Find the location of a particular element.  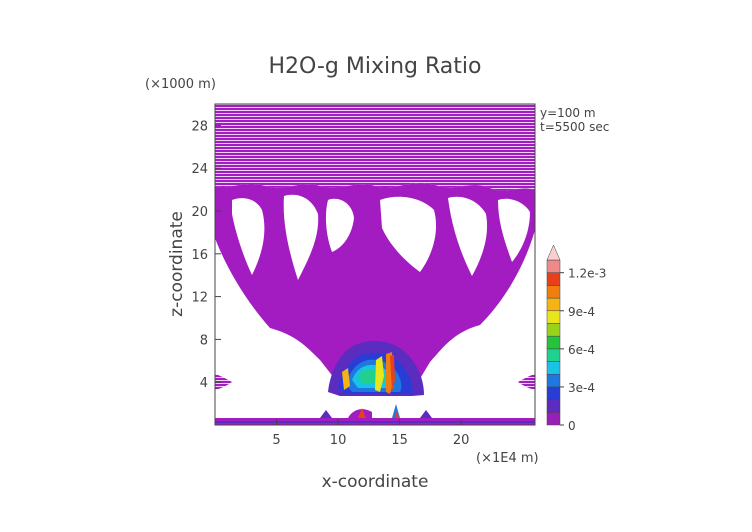

colorbar-tick-label: 3e-4 is located at coordinates (581, 388).